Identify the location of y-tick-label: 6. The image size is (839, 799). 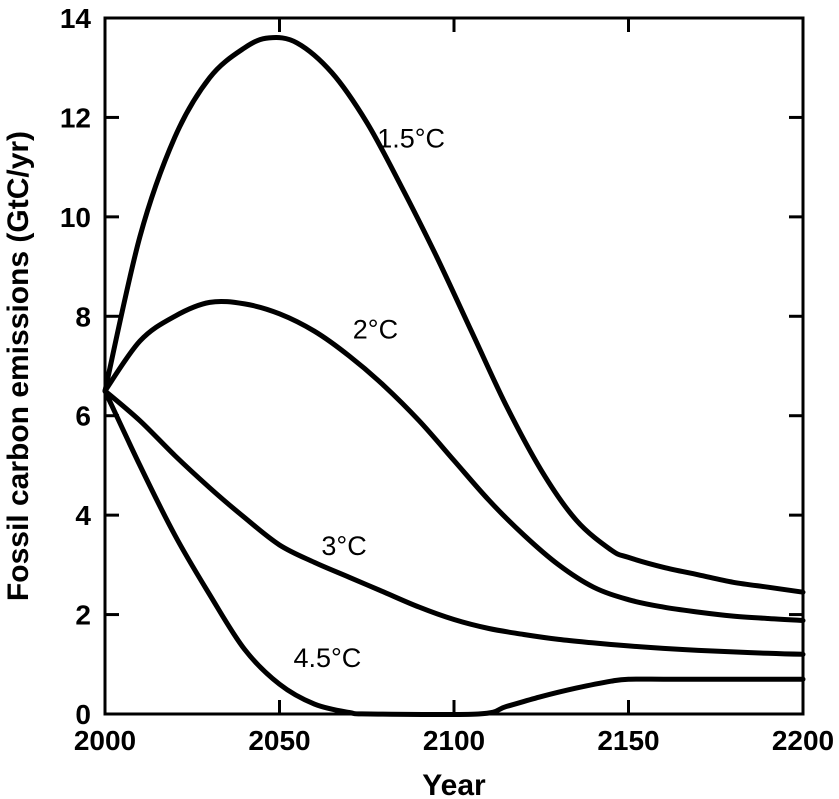
(83, 416).